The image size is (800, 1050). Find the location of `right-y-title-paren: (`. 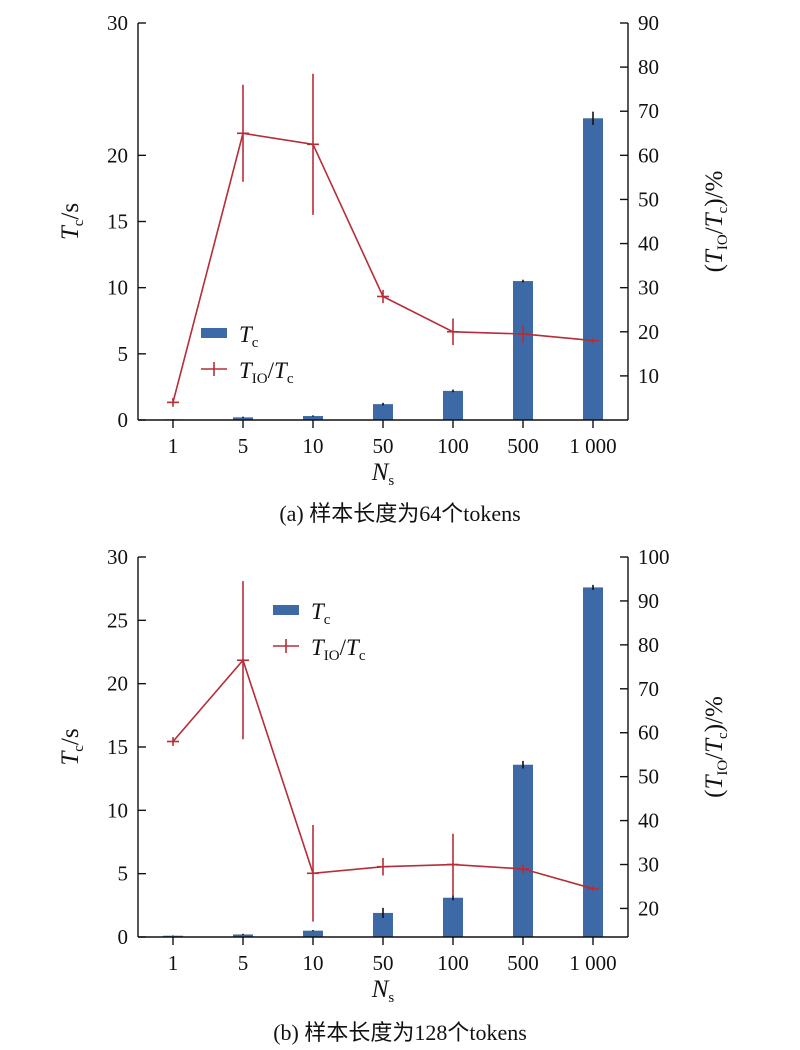

right-y-title-paren: ( is located at coordinates (714, 794).